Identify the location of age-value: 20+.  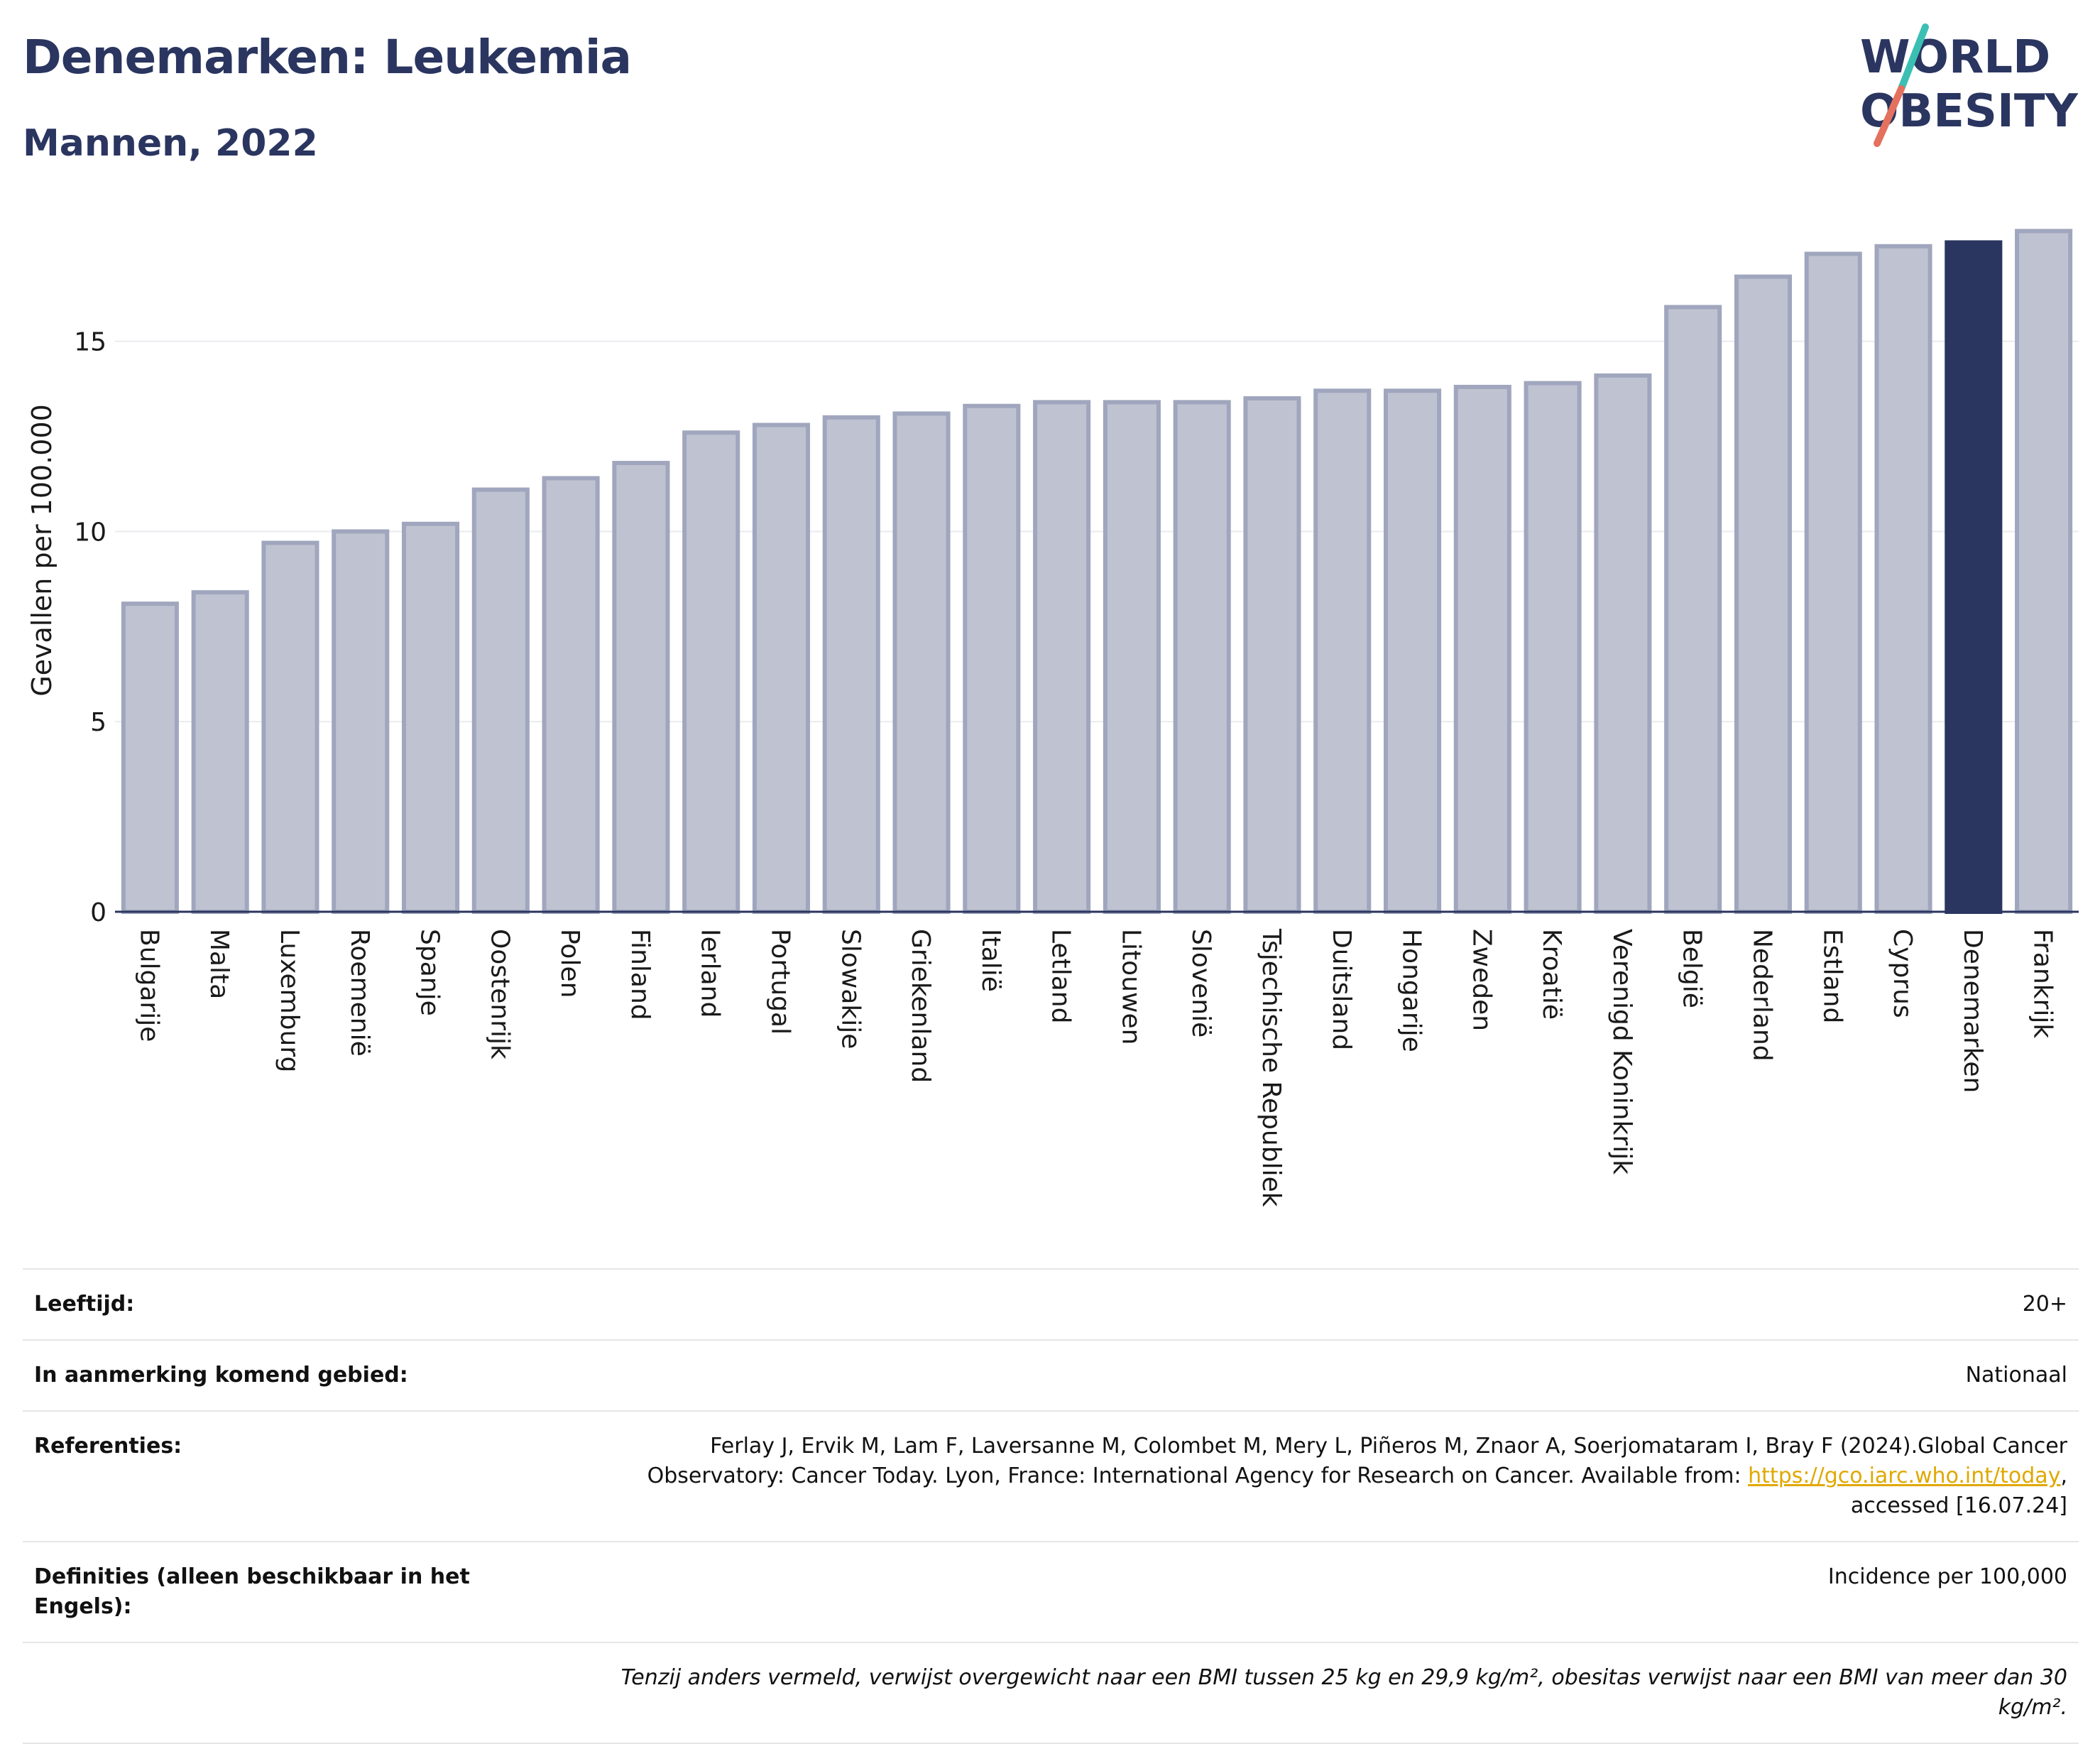
(2044, 1304).